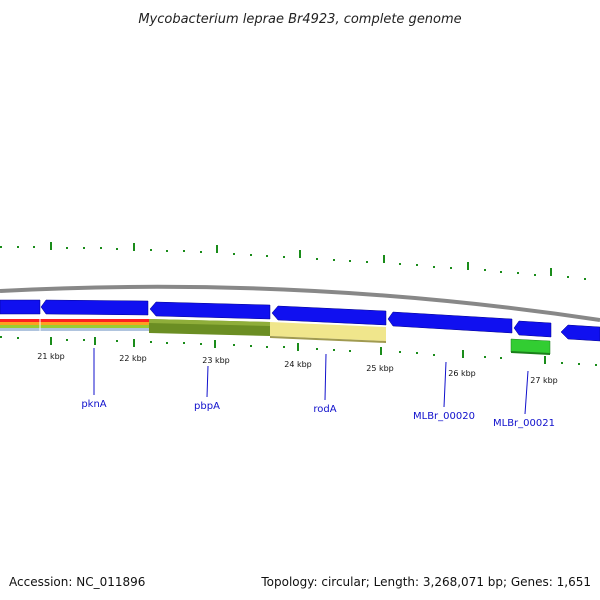 This screenshot has width=600, height=600. I want to click on gene-labels: pknA pbpA rodA MLBr_00020 MLBr_00021, so click(318, 414).